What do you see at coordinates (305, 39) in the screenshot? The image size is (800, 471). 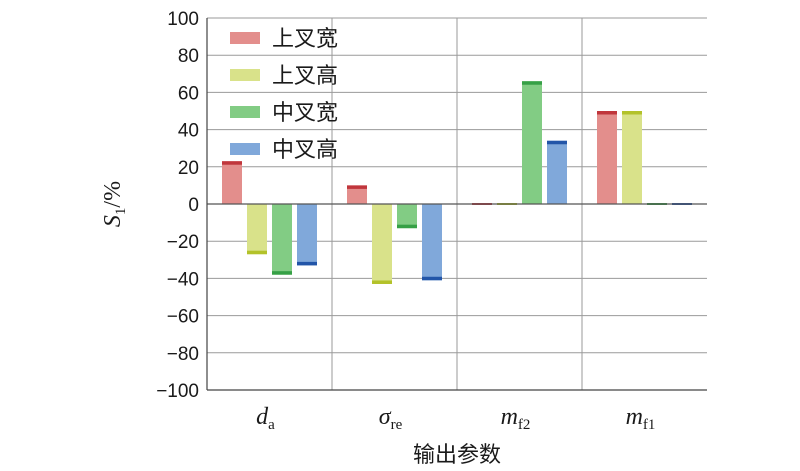 I see `legend-label: 上叉宽` at bounding box center [305, 39].